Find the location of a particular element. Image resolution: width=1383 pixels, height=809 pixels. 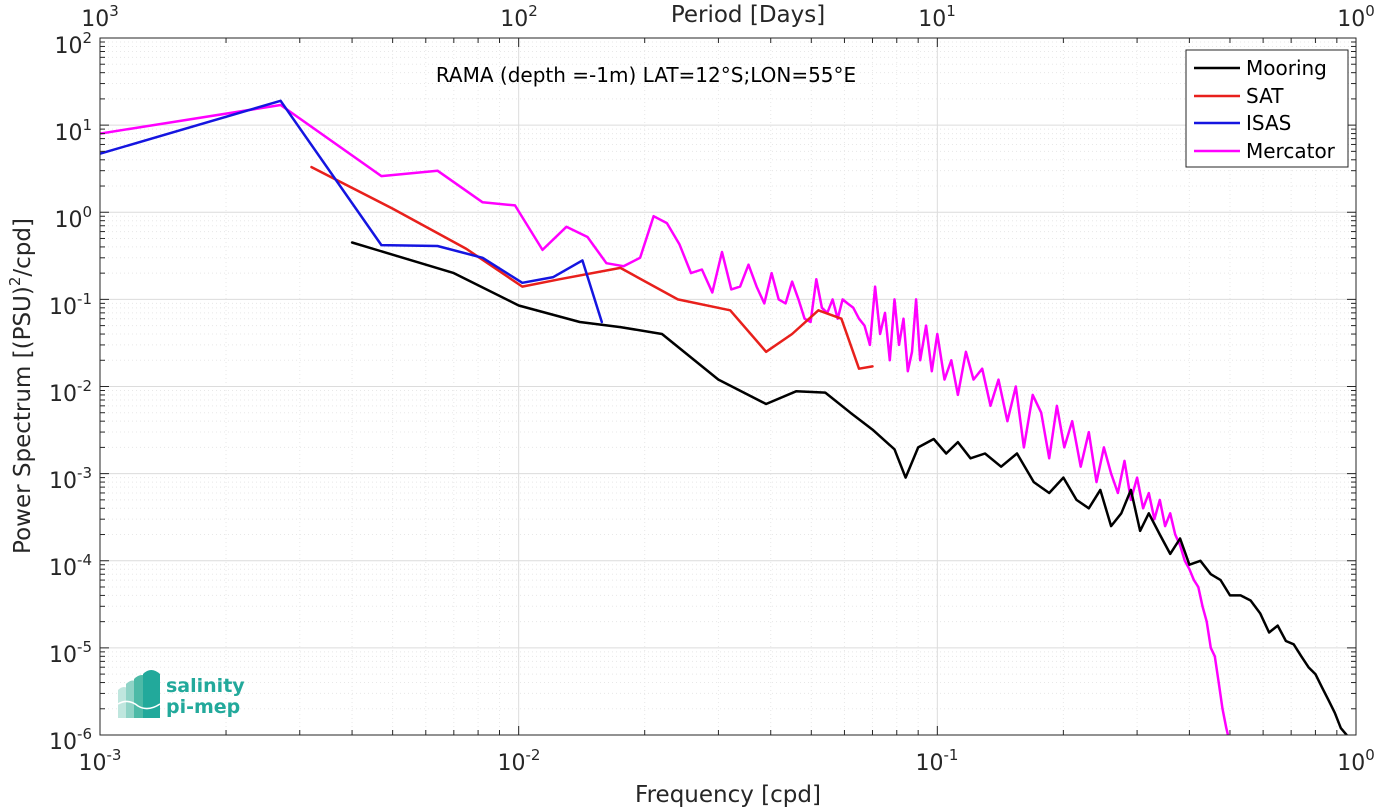

y-tick-label: 10⁻⁶ is located at coordinates (70, 740).